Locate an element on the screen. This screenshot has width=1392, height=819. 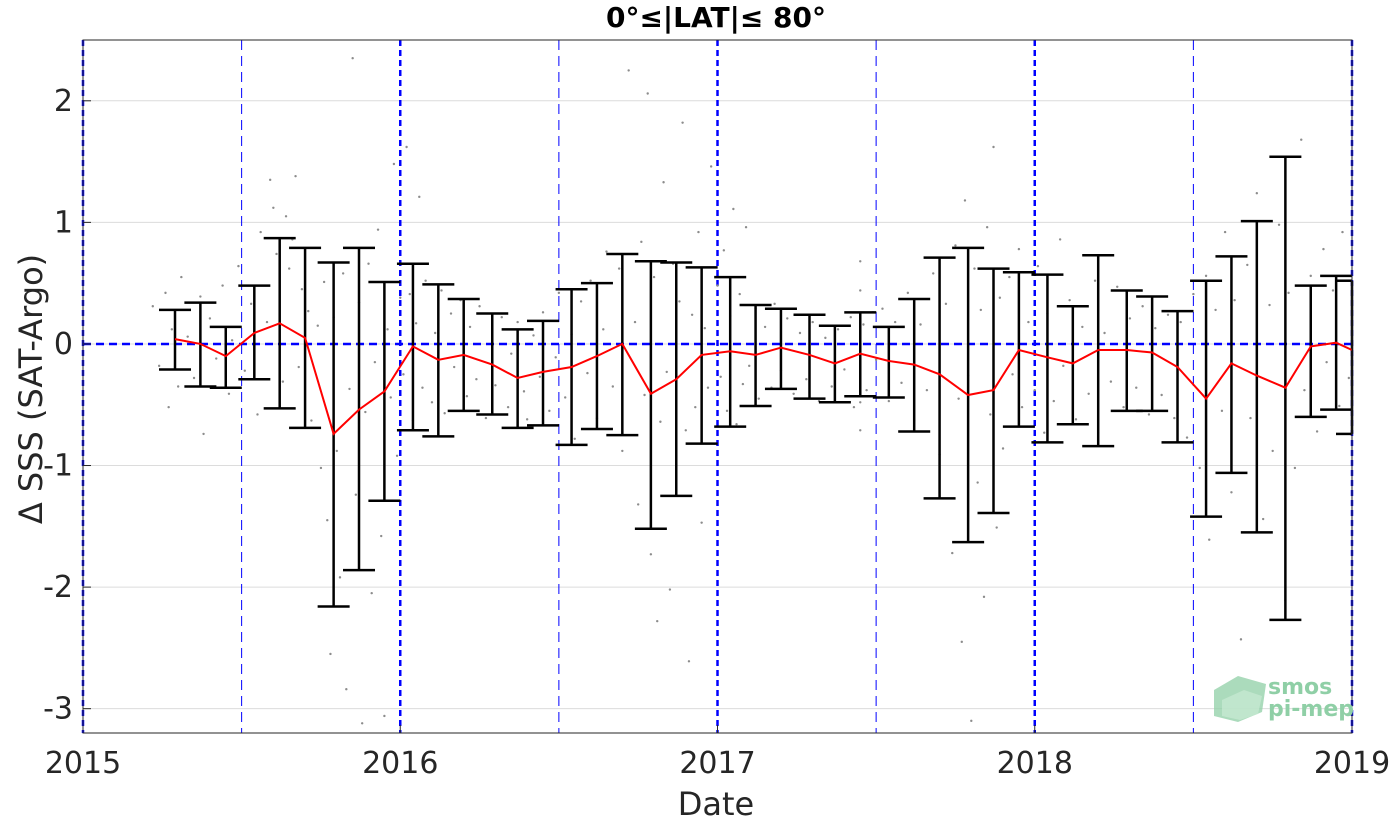
y-tick-label: -2 is located at coordinates (58, 587).